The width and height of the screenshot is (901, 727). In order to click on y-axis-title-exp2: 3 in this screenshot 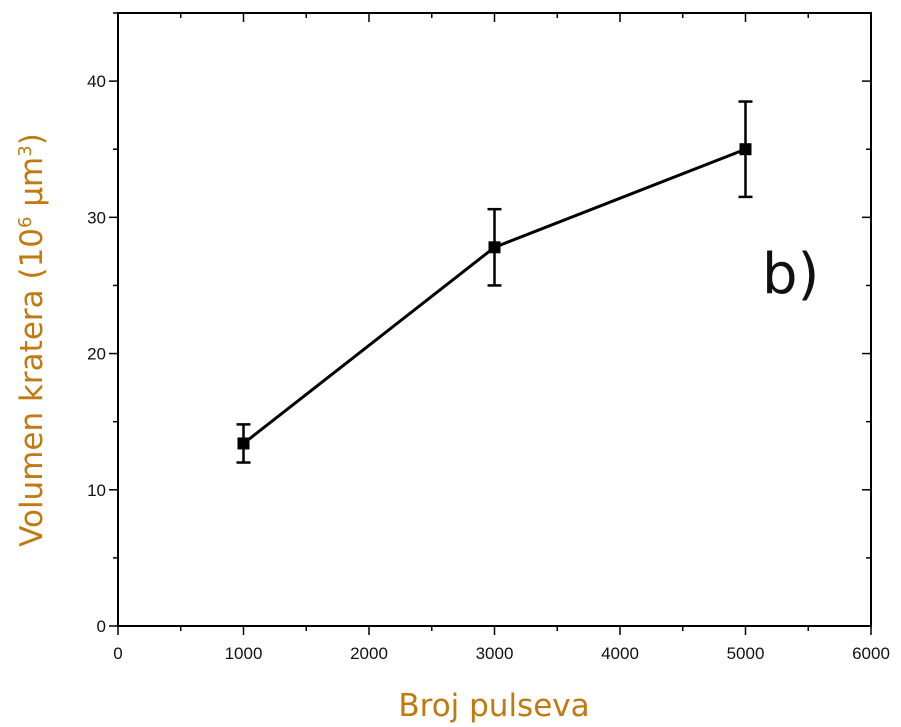, I will do `click(25, 150)`.